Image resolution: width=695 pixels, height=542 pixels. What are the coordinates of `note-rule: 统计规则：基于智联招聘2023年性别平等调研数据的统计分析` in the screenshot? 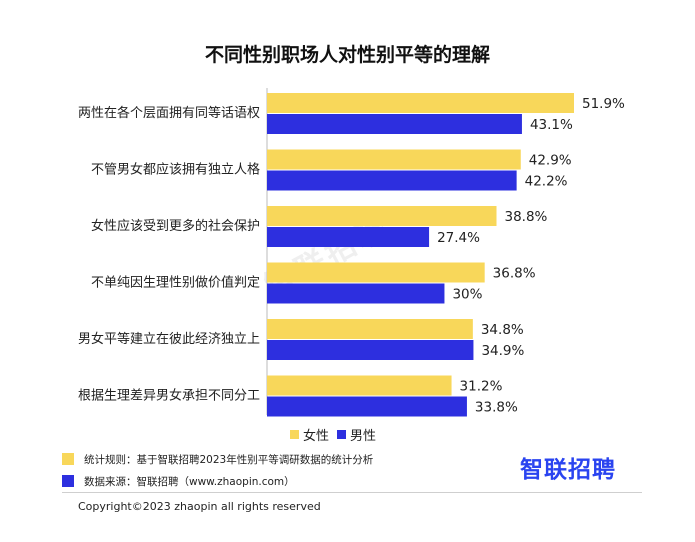 It's located at (217, 459).